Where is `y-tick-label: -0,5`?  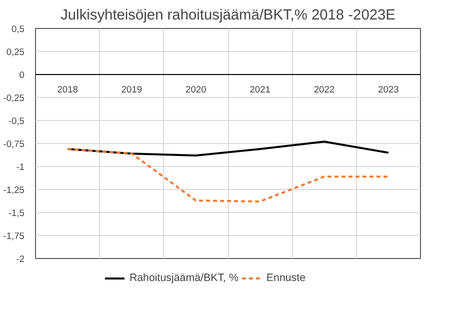 y-tick-label: -0,5 is located at coordinates (16, 121).